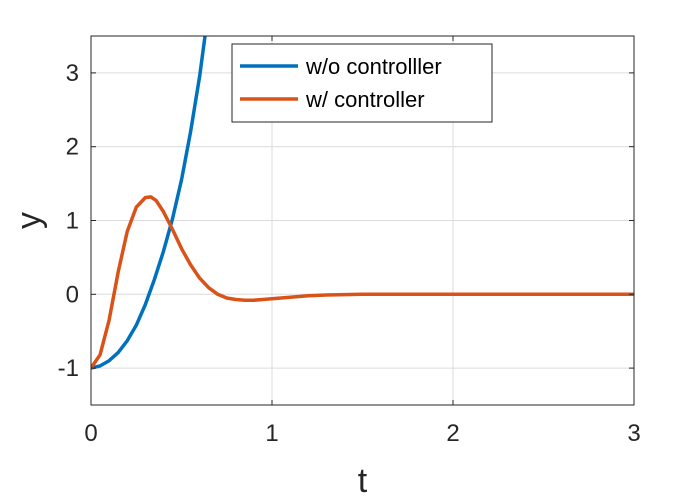  What do you see at coordinates (633, 433) in the screenshot?
I see `x-tick-label: 3` at bounding box center [633, 433].